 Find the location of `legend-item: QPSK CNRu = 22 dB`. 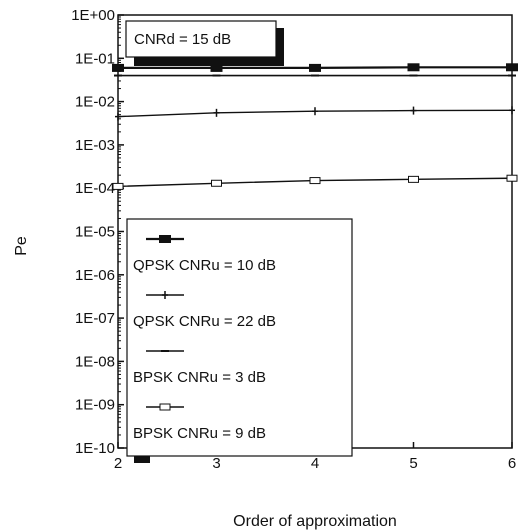

legend-item: QPSK CNRu = 22 dB is located at coordinates (204, 310).